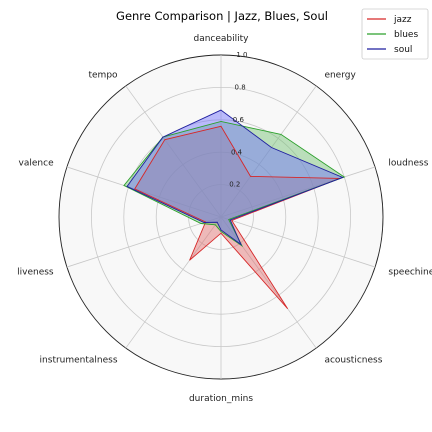  I want to click on radial-tick-label: 0.8, so click(240, 88).